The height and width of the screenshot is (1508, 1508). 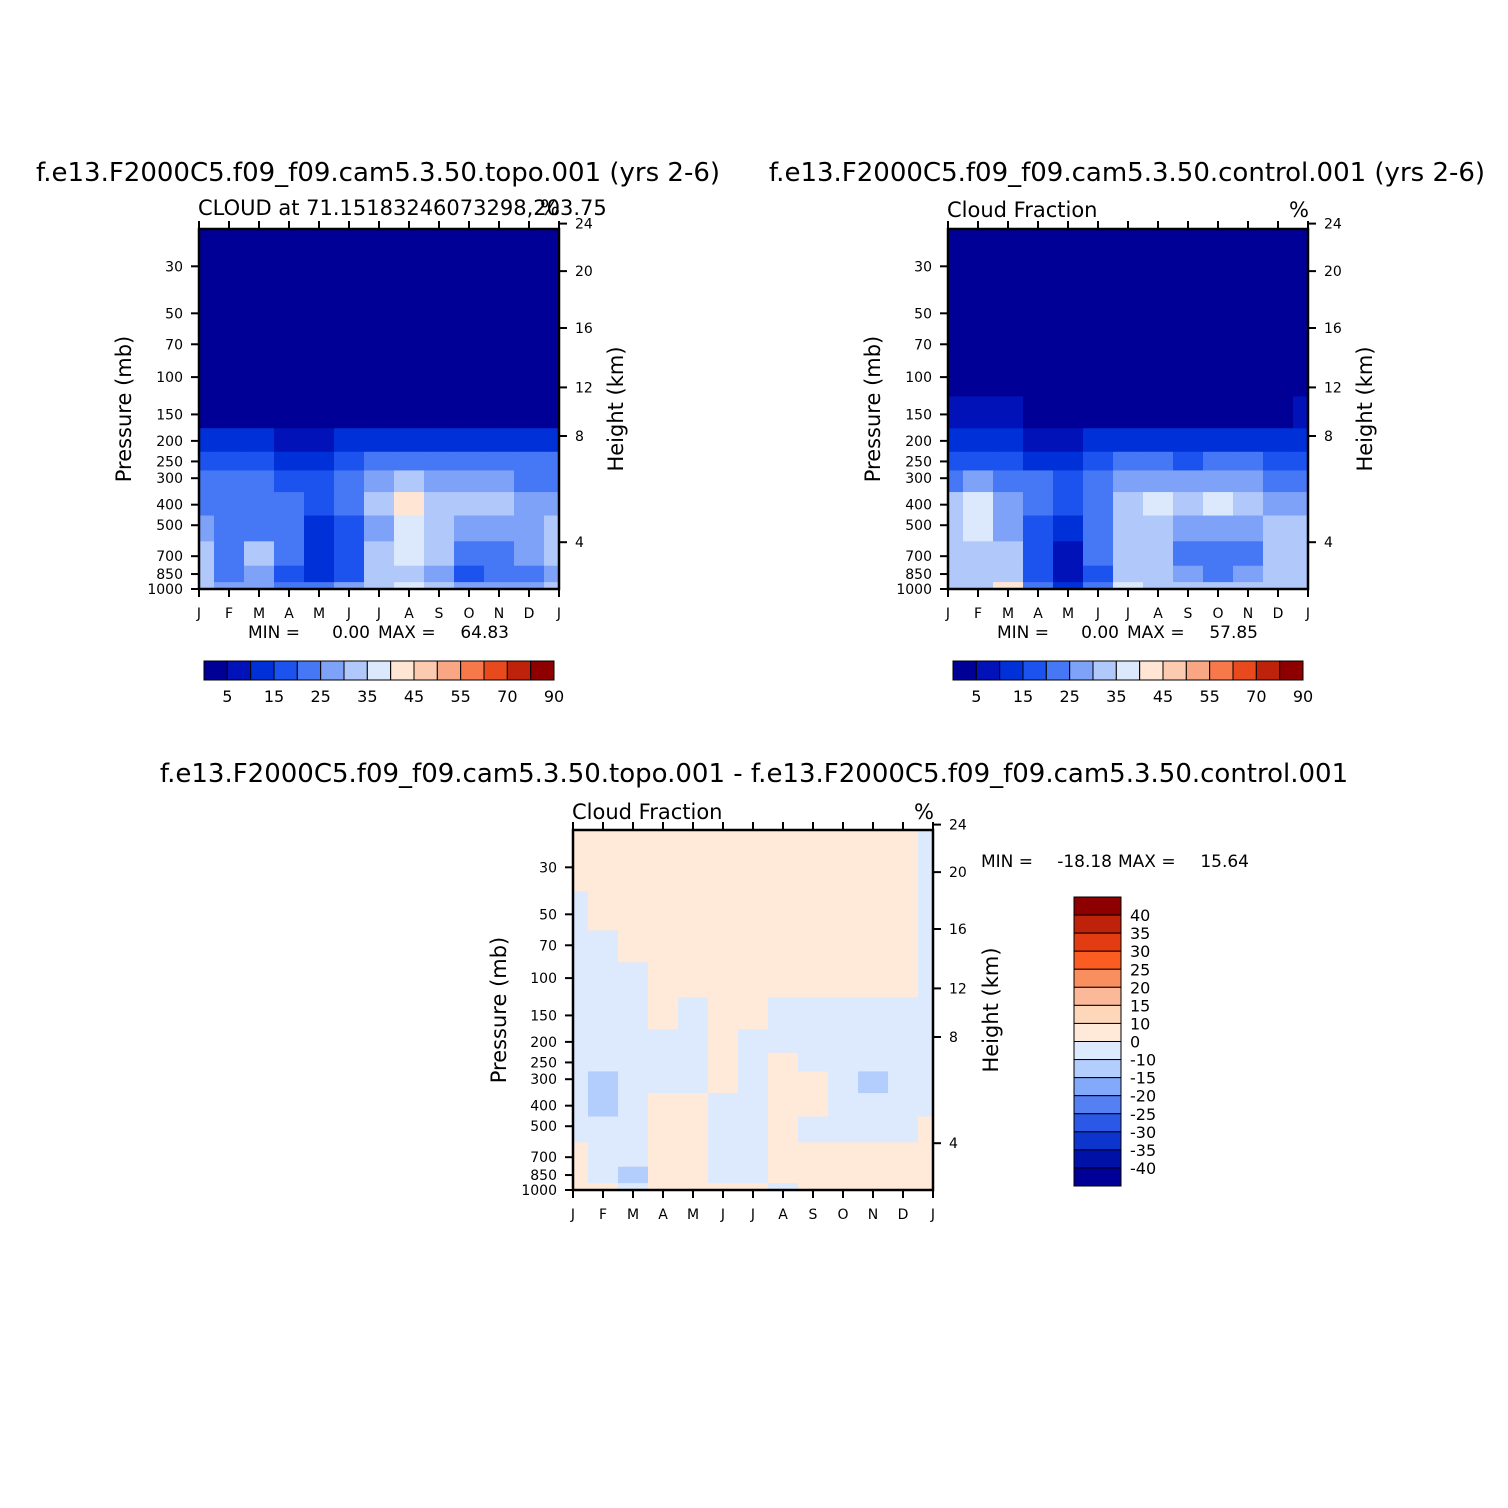 What do you see at coordinates (165, 590) in the screenshot?
I see `y-tick-label: 1000` at bounding box center [165, 590].